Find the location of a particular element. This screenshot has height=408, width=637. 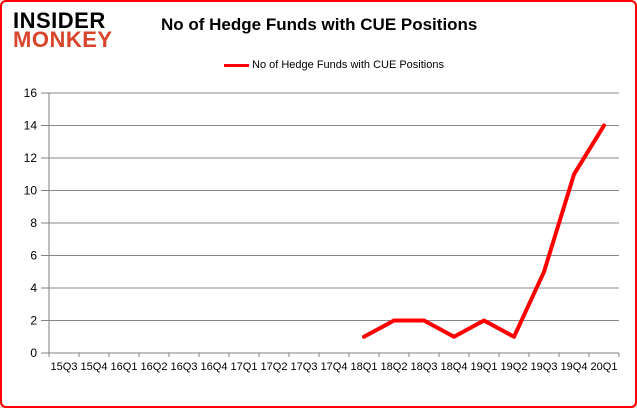

x-axis-label: 18Q4 is located at coordinates (454, 367).